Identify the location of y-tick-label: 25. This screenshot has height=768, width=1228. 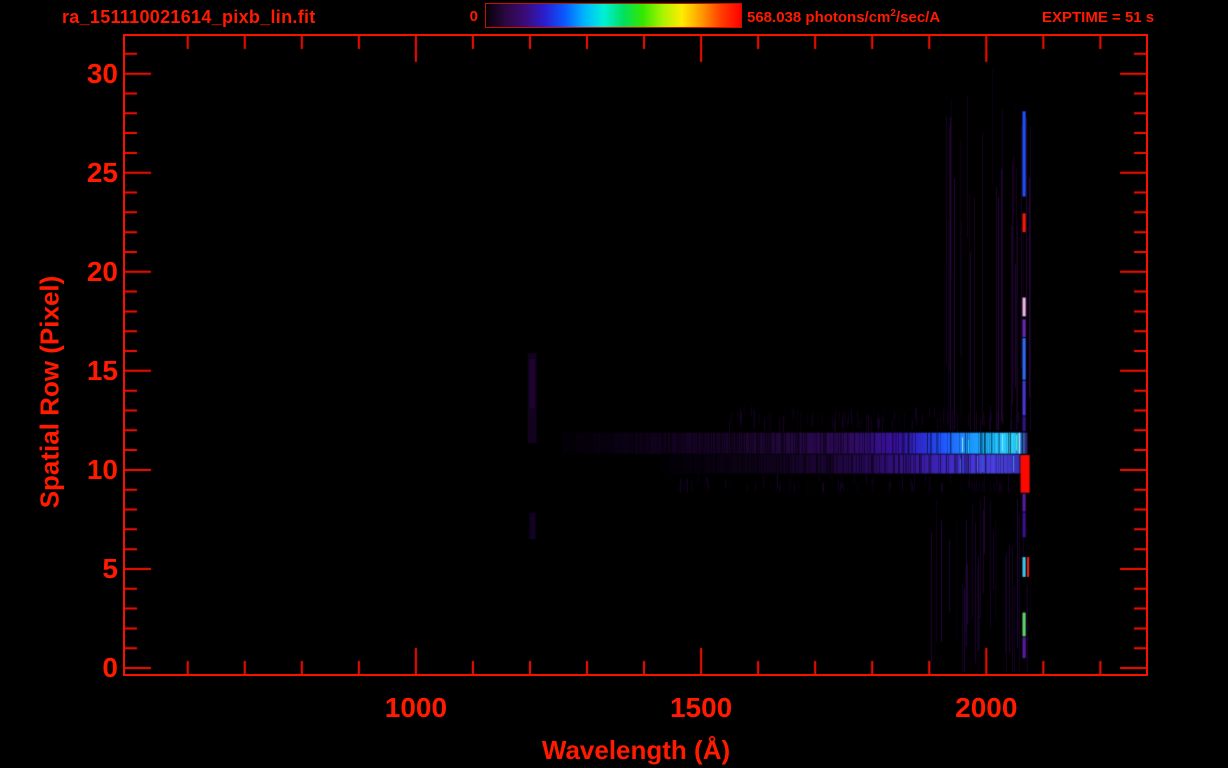
(102, 172).